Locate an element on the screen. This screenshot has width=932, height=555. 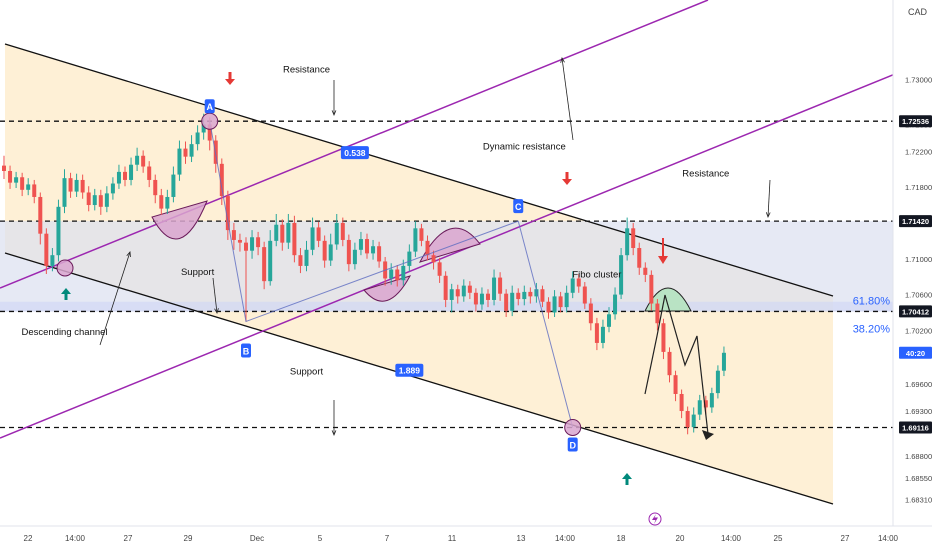
wave-label-d: D is located at coordinates (572, 445).